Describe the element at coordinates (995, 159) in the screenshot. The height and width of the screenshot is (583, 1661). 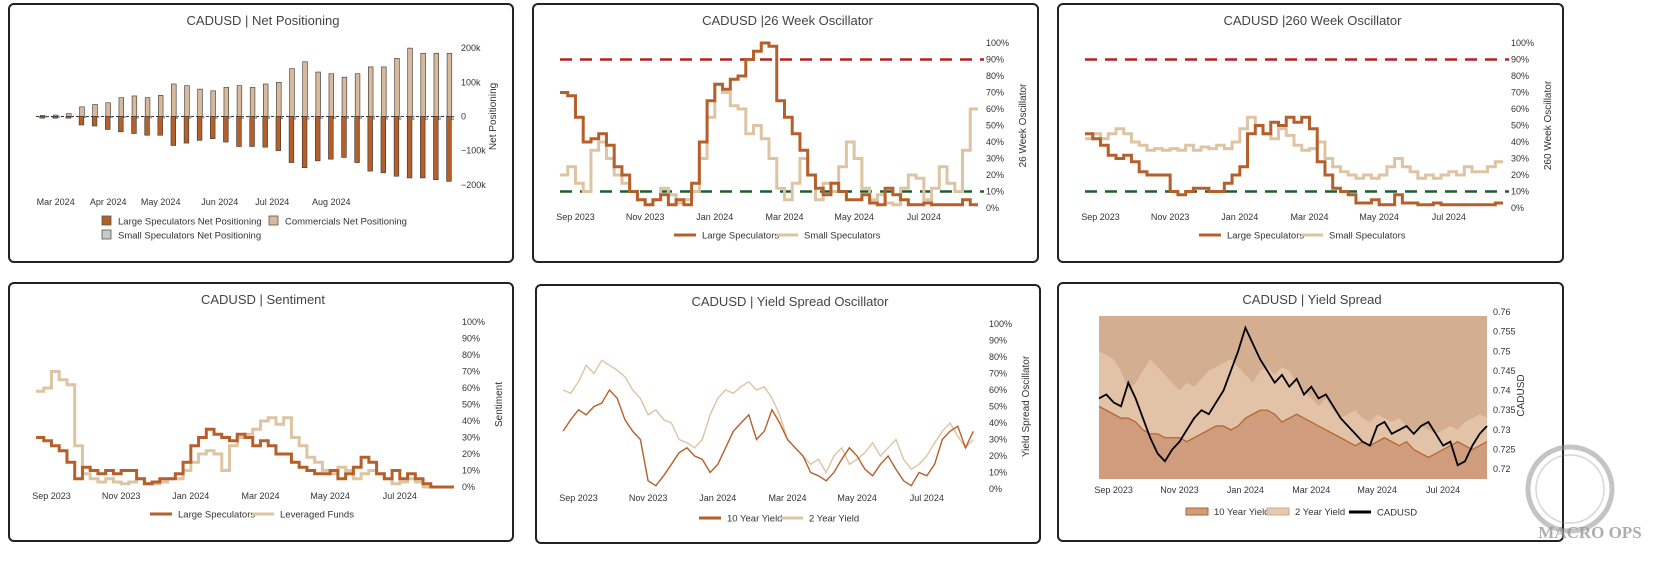
I see `y-tick-label: 30%` at that location.